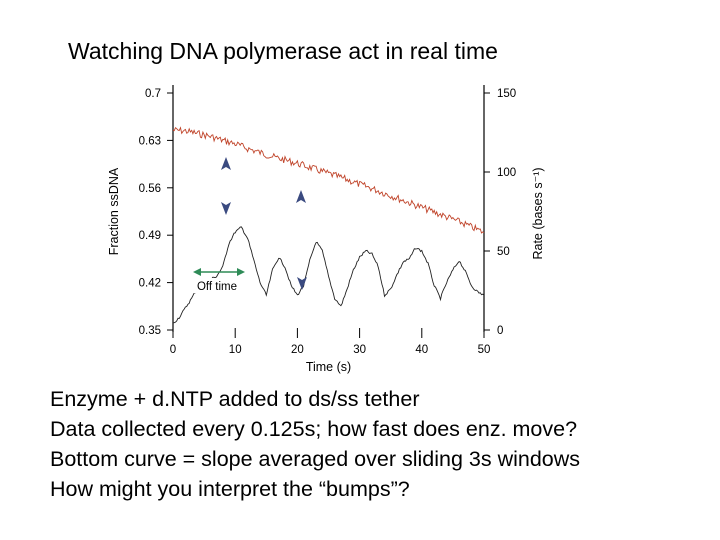 Image resolution: width=720 pixels, height=540 pixels. Describe the element at coordinates (328, 275) in the screenshot. I see `rate-series` at that location.